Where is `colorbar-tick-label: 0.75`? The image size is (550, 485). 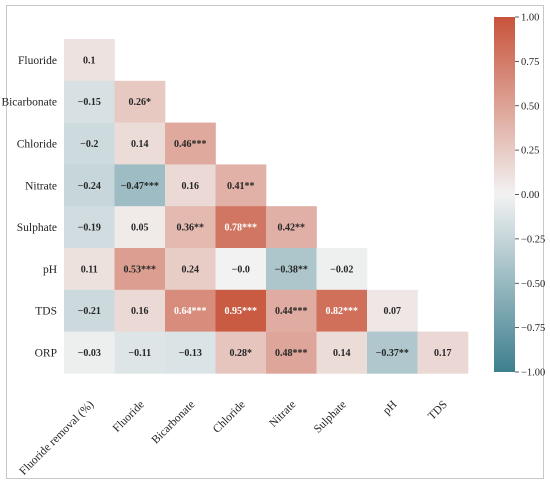 colorbar-tick-label: 0.75 is located at coordinates (530, 62).